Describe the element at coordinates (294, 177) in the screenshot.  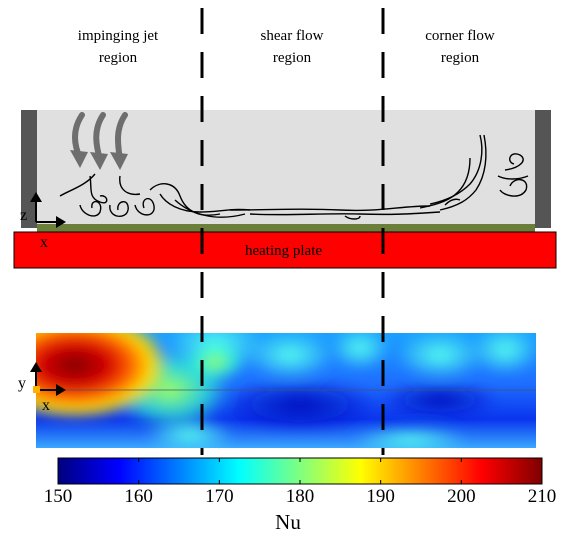
I see `flow-vortices-icon` at that location.